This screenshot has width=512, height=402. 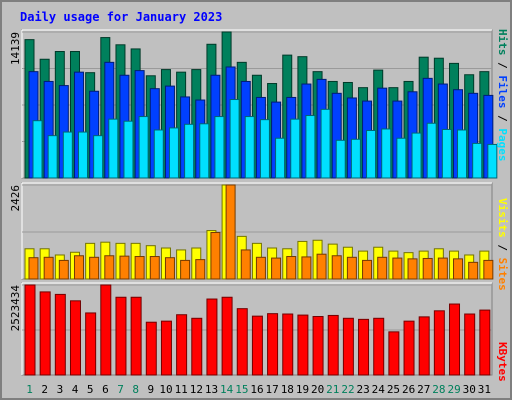 I want to click on day-label: 27, so click(x=423, y=389).